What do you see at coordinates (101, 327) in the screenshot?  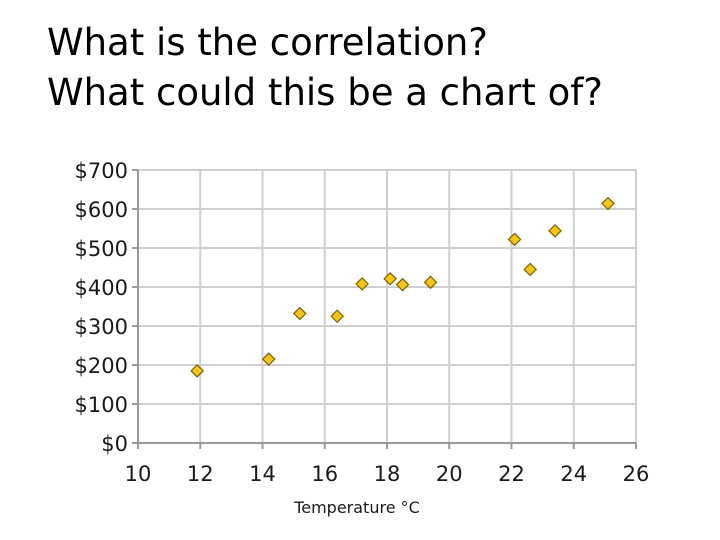 I see `y-tick-label: $300` at bounding box center [101, 327].